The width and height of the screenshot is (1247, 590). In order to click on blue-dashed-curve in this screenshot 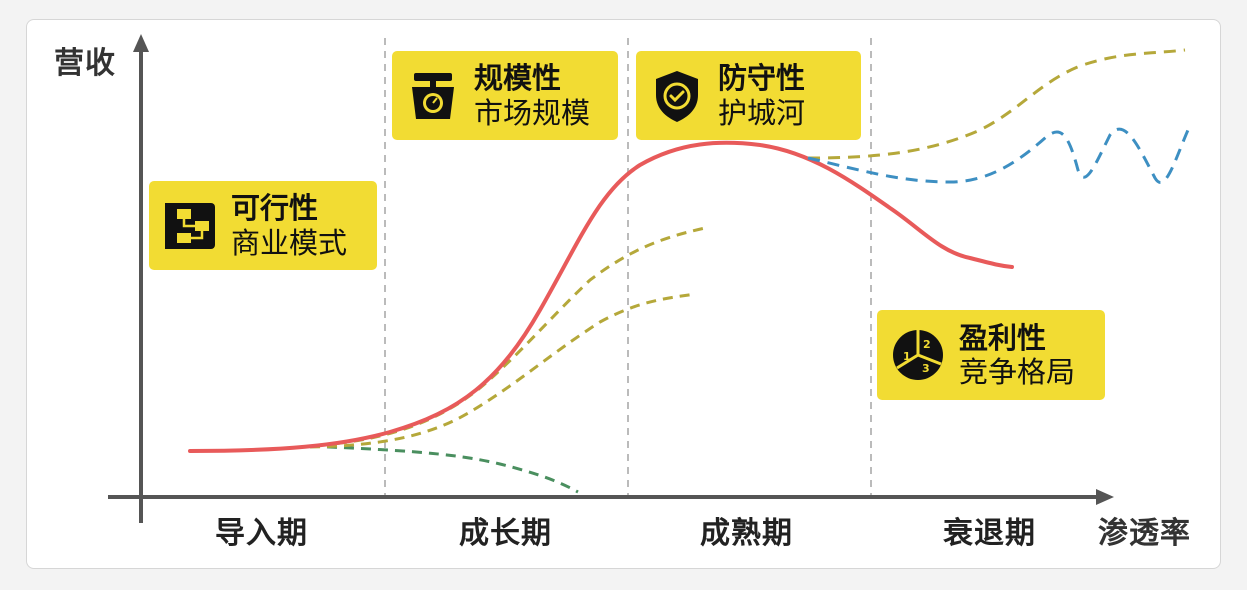, I will do `click(998, 155)`.